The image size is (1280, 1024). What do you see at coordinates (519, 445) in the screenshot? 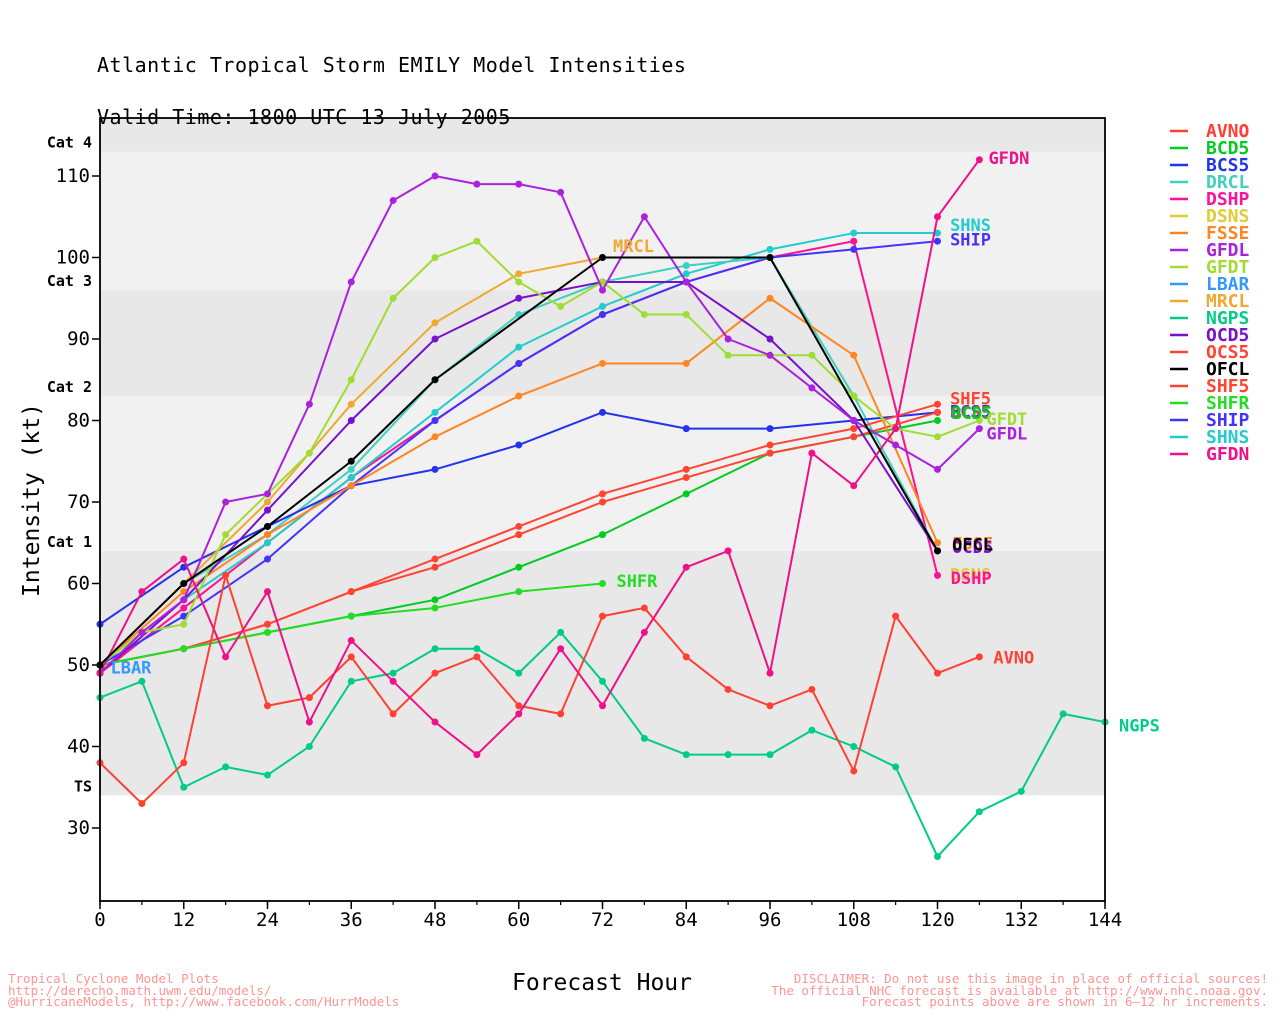
I see `series-point-BCS5` at bounding box center [519, 445].